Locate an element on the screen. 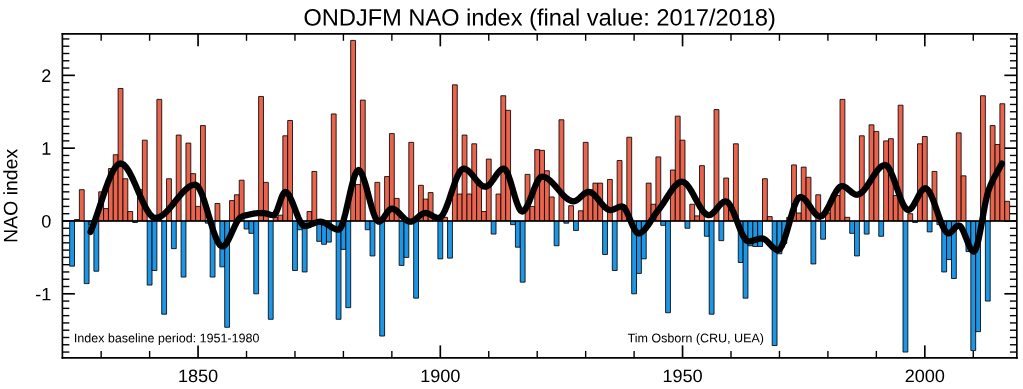 Image resolution: width=1023 pixels, height=389 pixels. y-tick-label: 2 is located at coordinates (46, 75).